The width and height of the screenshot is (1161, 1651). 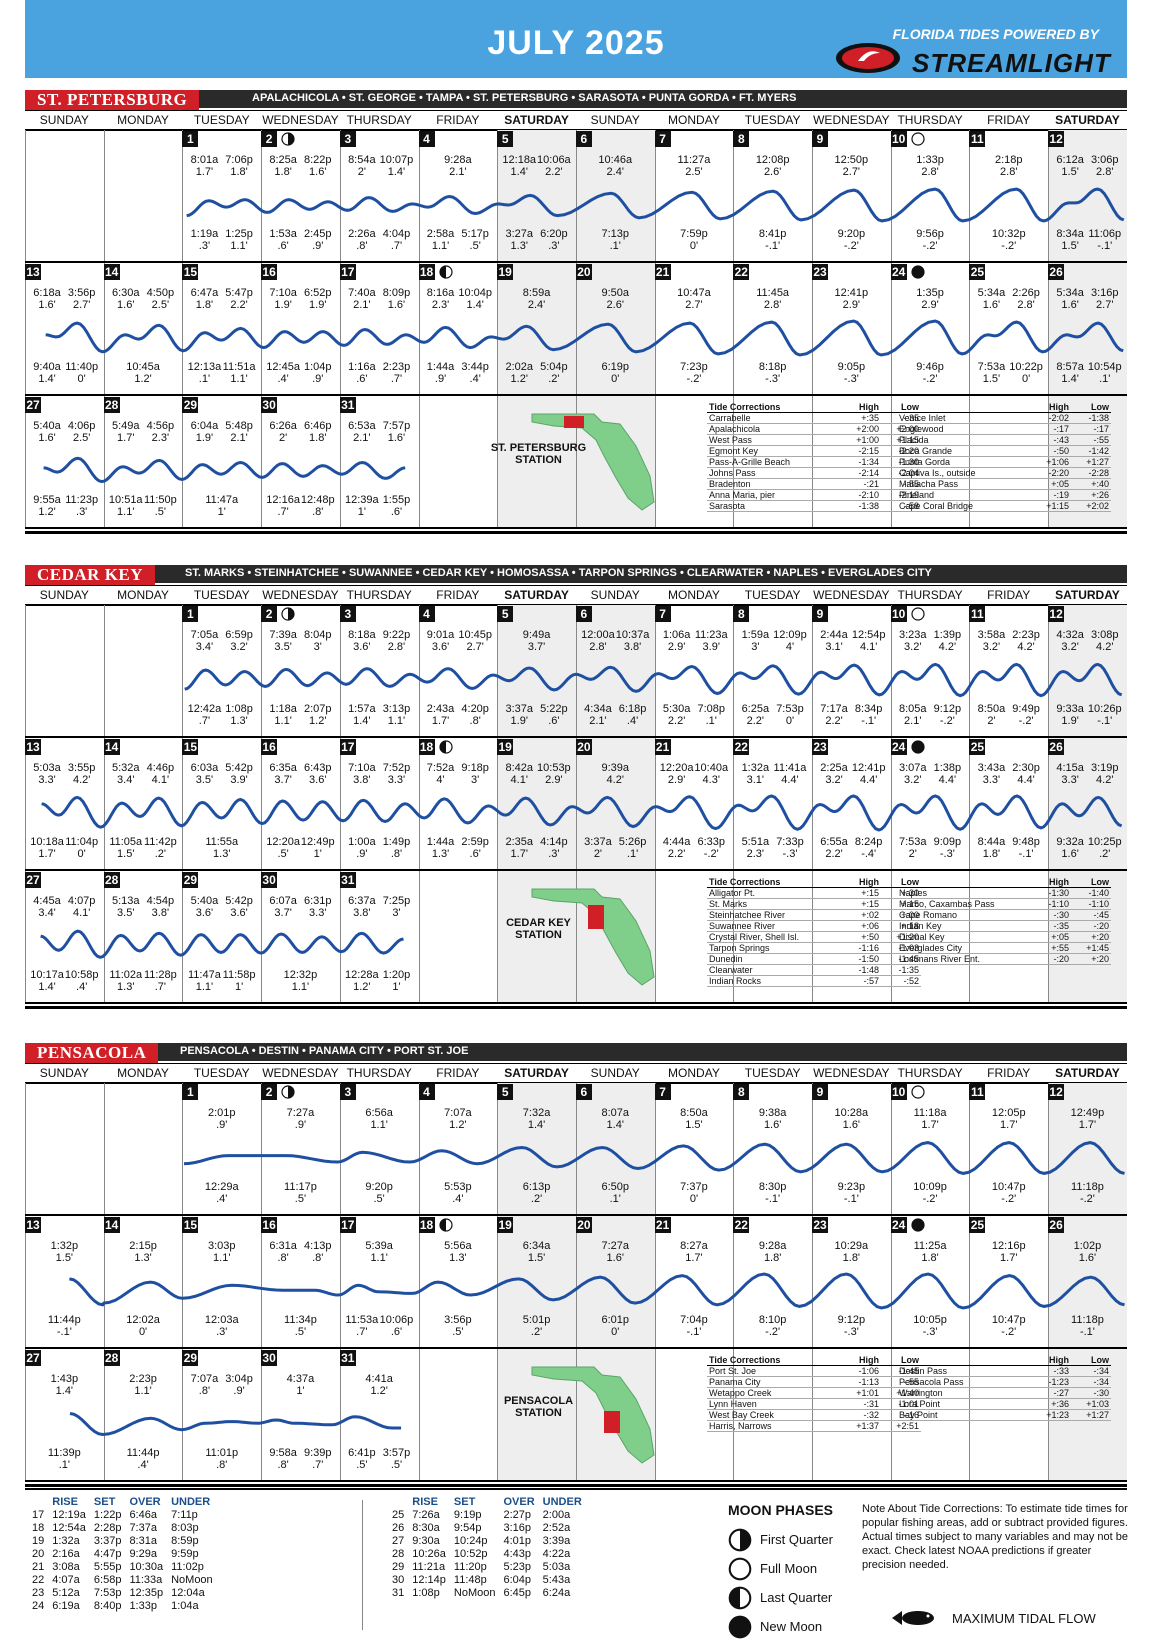 What do you see at coordinates (556, 1515) in the screenshot?
I see `time-cell: 2:00a` at bounding box center [556, 1515].